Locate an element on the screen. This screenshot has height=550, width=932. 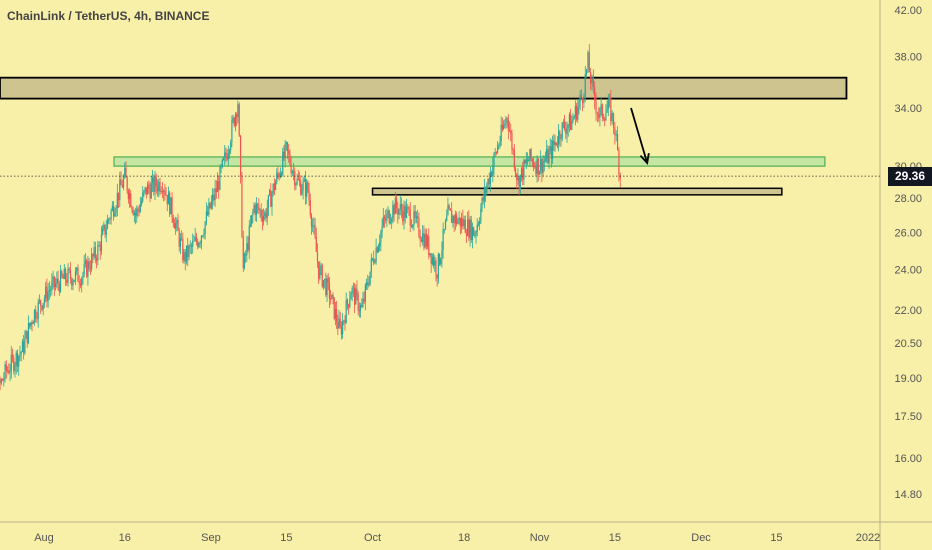
y-tick-label: 20.50 is located at coordinates (908, 344).